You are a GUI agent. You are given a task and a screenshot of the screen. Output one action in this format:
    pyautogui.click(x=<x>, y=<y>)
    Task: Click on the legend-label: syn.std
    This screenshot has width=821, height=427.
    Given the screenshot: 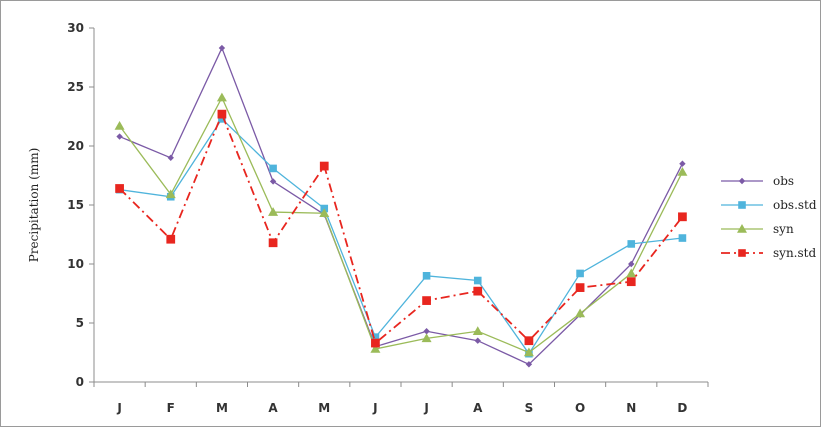 What is the action you would take?
    pyautogui.click(x=794, y=253)
    